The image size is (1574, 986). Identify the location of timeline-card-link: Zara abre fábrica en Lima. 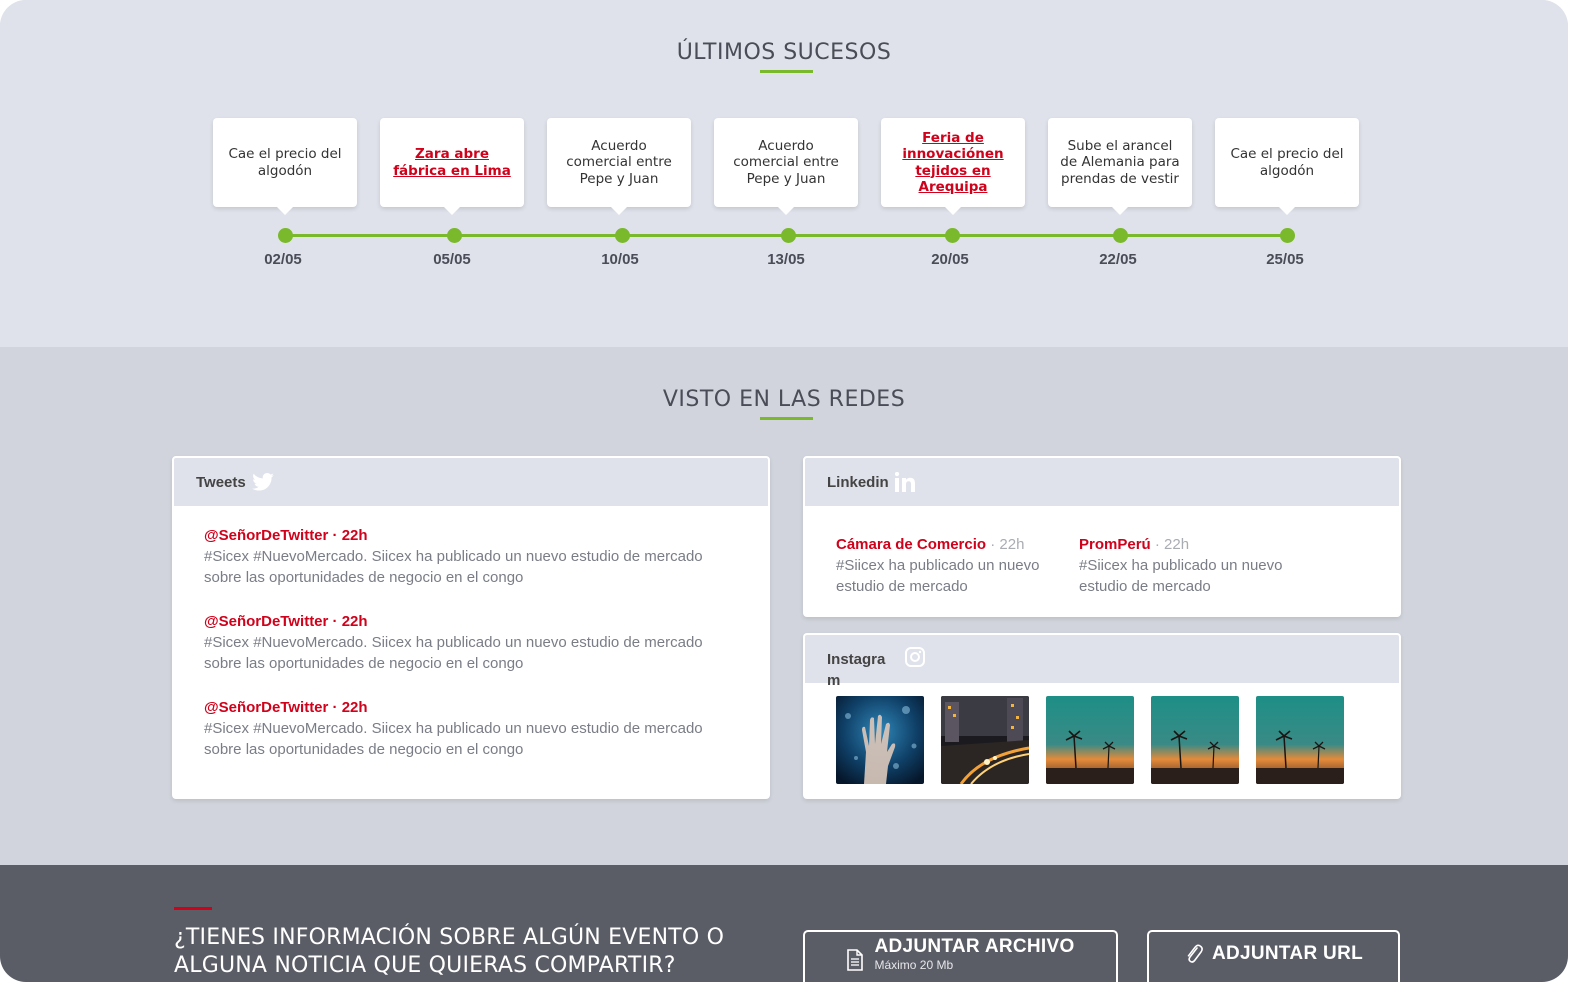
(452, 166).